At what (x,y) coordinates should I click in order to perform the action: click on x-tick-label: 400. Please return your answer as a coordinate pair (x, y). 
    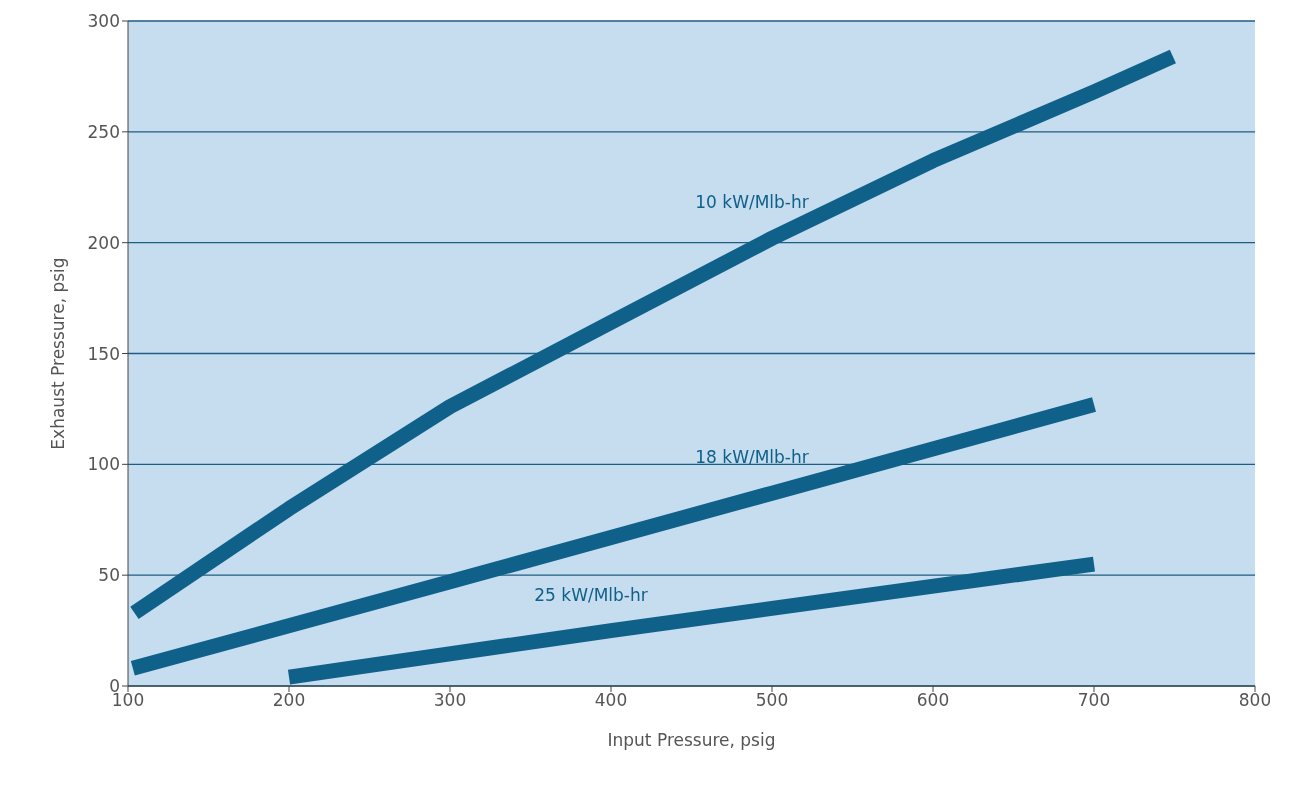
    Looking at the image, I should click on (611, 700).